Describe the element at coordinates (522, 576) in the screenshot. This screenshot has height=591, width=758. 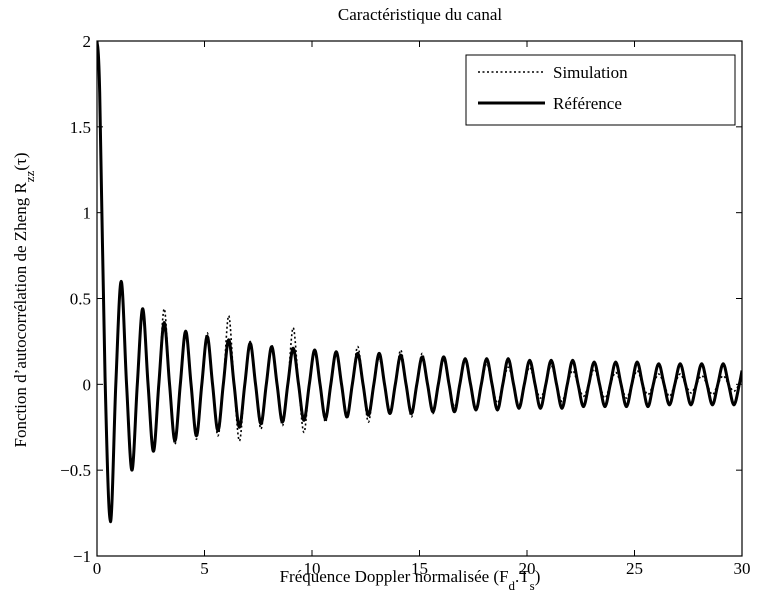
I see `x-label-part: .T` at that location.